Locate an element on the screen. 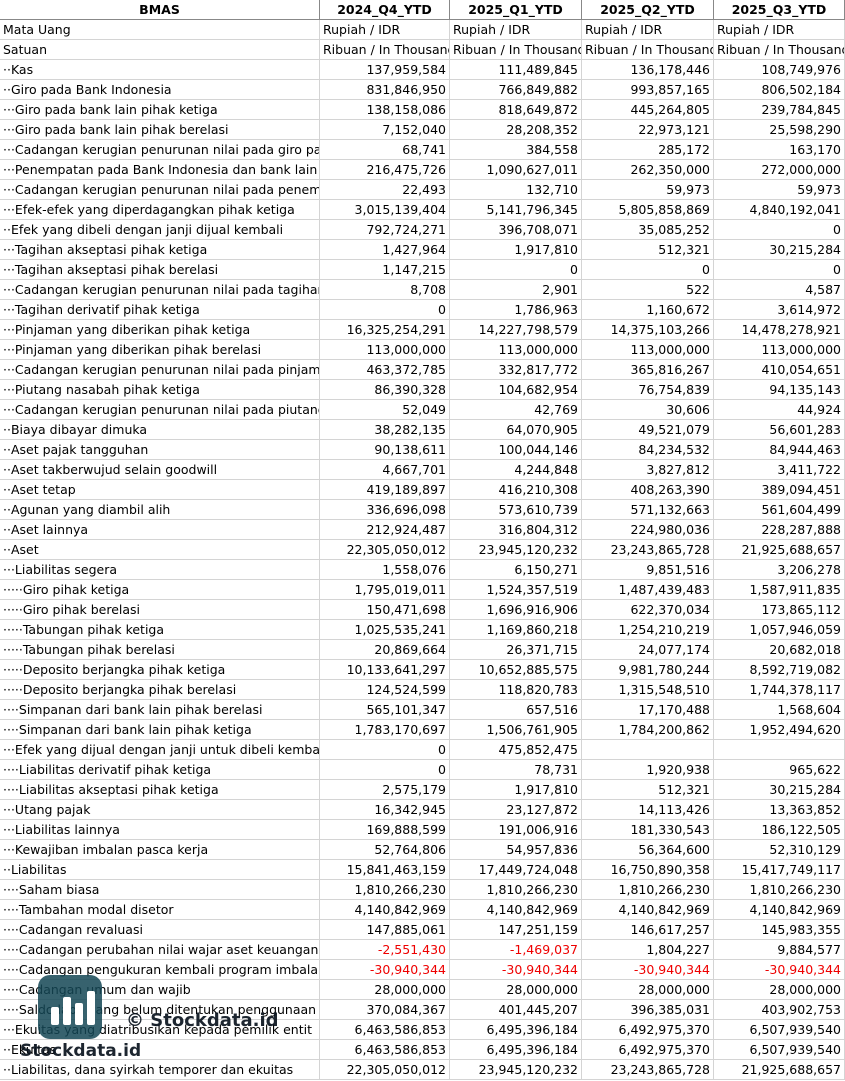  value-cell: 28,000,000 is located at coordinates (516, 990).